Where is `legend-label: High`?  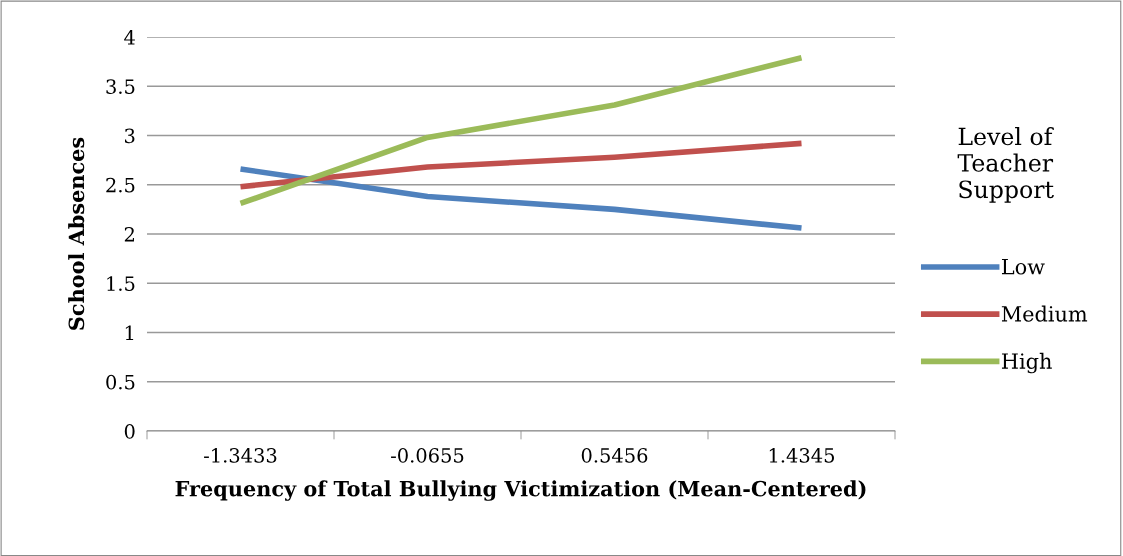 legend-label: High is located at coordinates (1026, 363).